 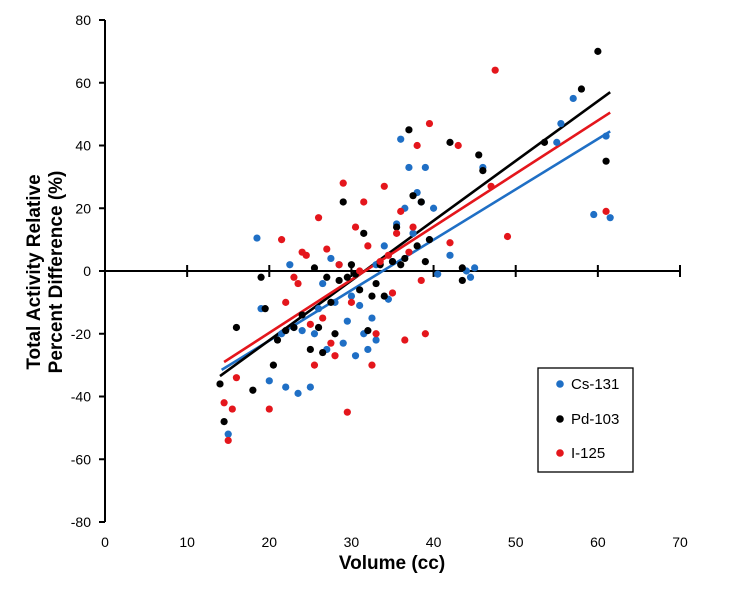 What do you see at coordinates (87, 271) in the screenshot?
I see `y-tick-label: 0` at bounding box center [87, 271].